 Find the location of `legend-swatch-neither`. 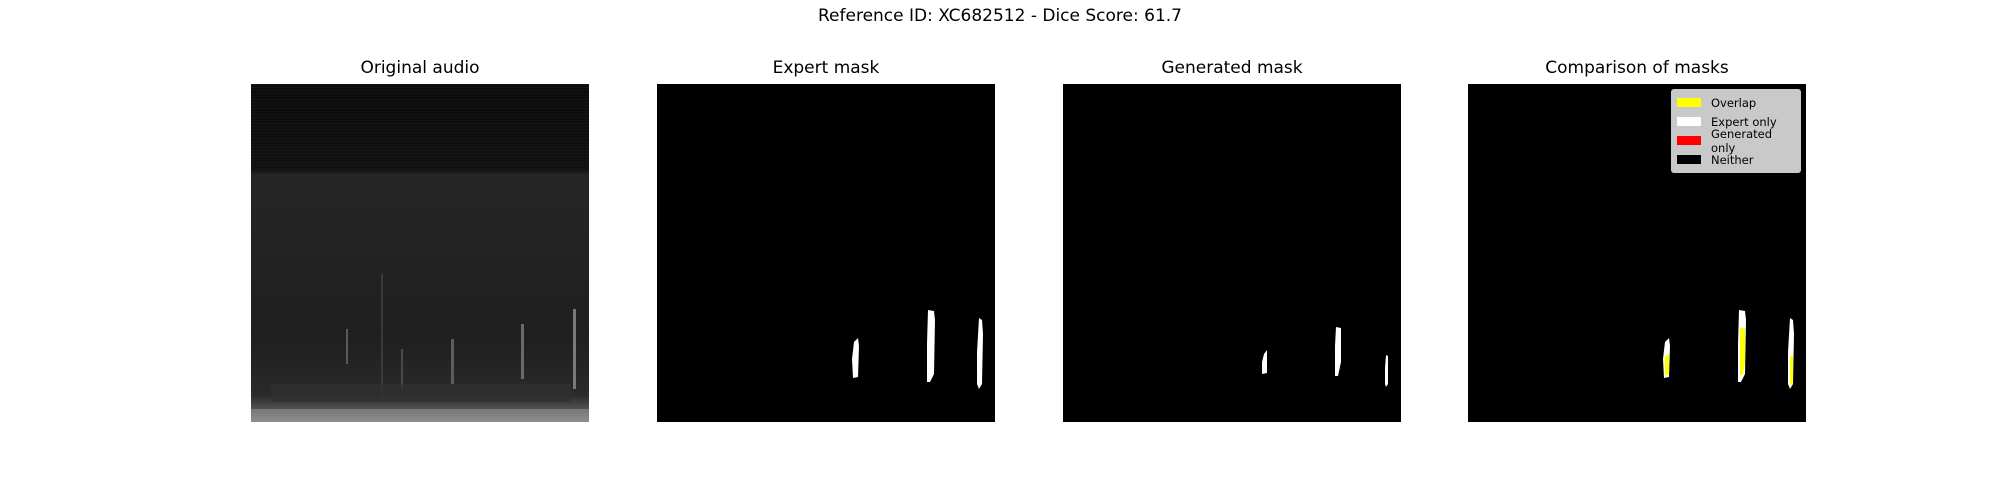

legend-swatch-neither is located at coordinates (1689, 159).